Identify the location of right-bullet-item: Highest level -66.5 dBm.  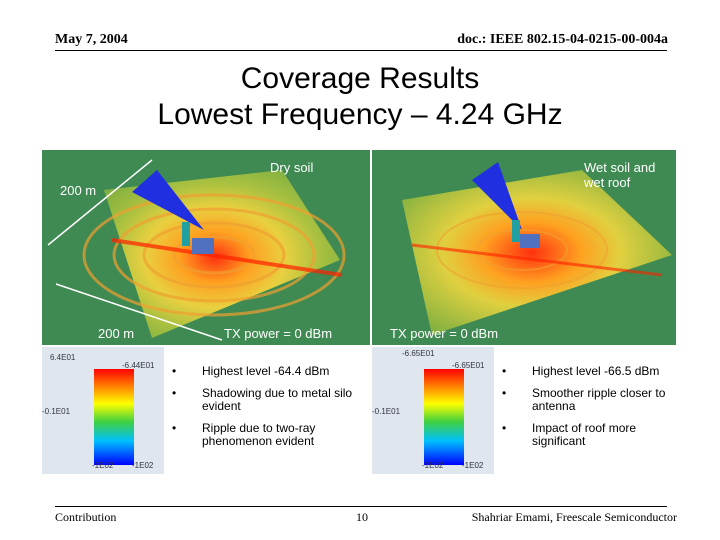
(597, 372).